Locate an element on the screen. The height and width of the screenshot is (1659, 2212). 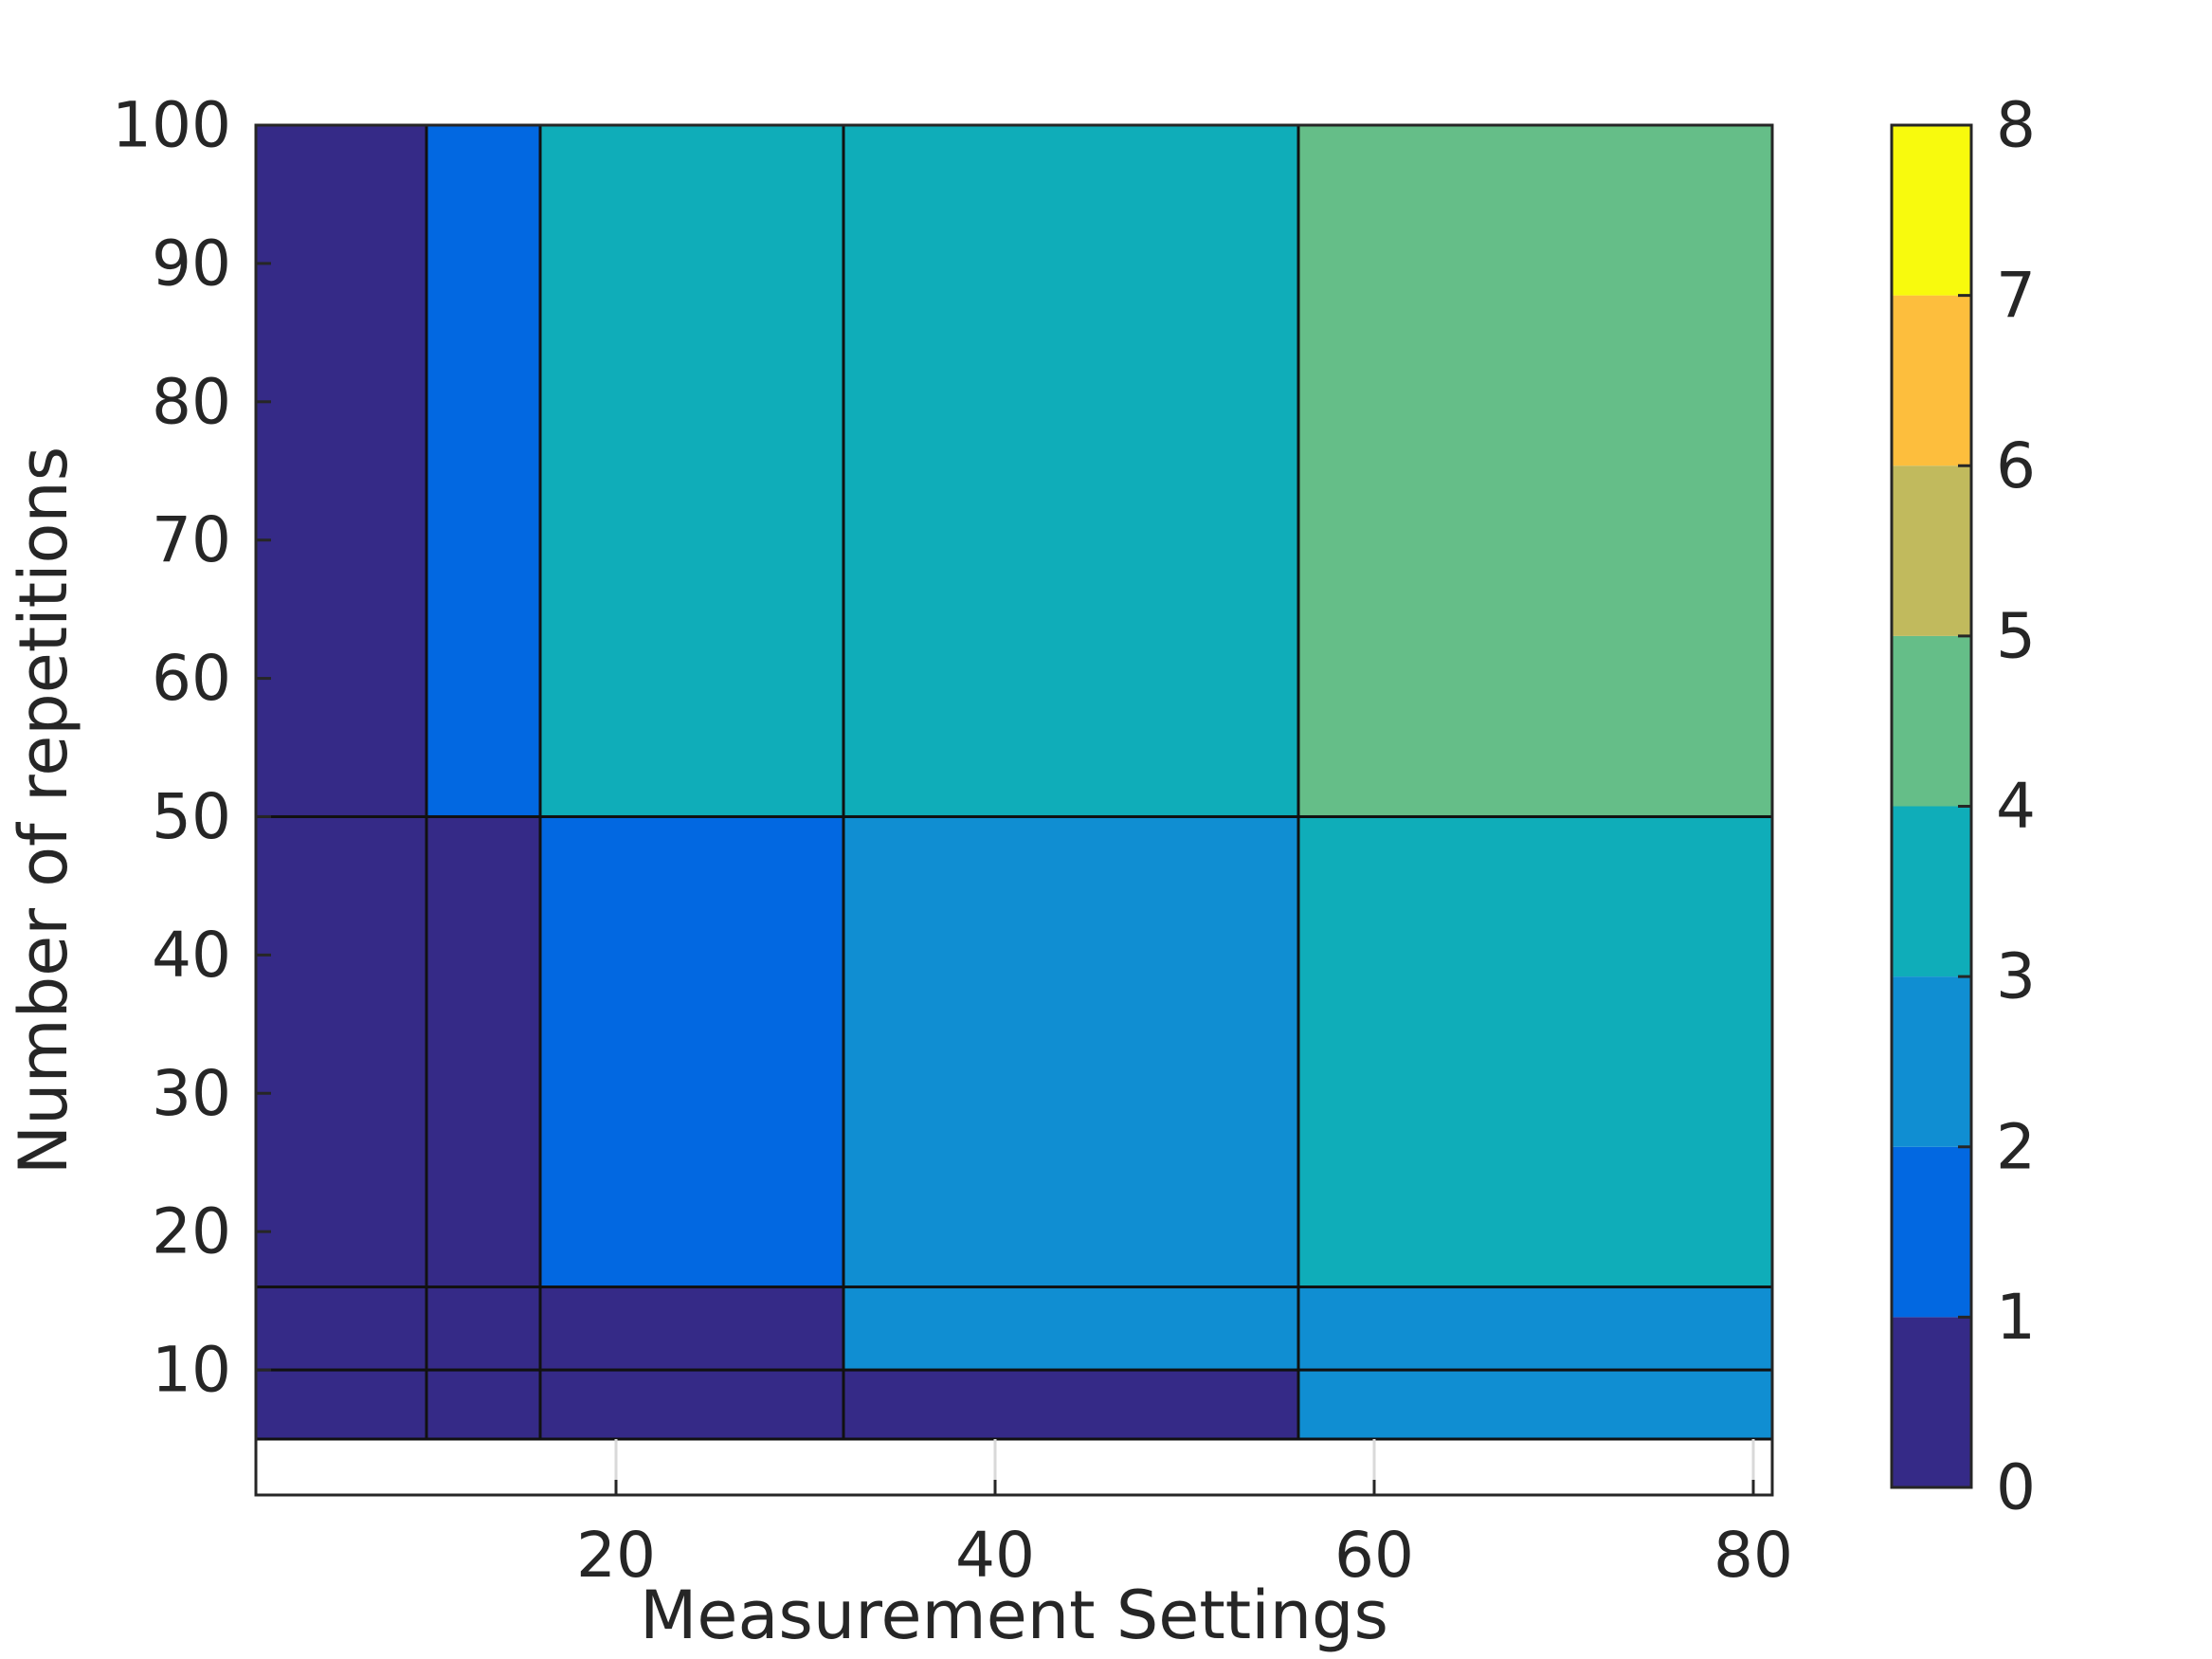
colorbar-tick-label: 8 is located at coordinates (2016, 125).